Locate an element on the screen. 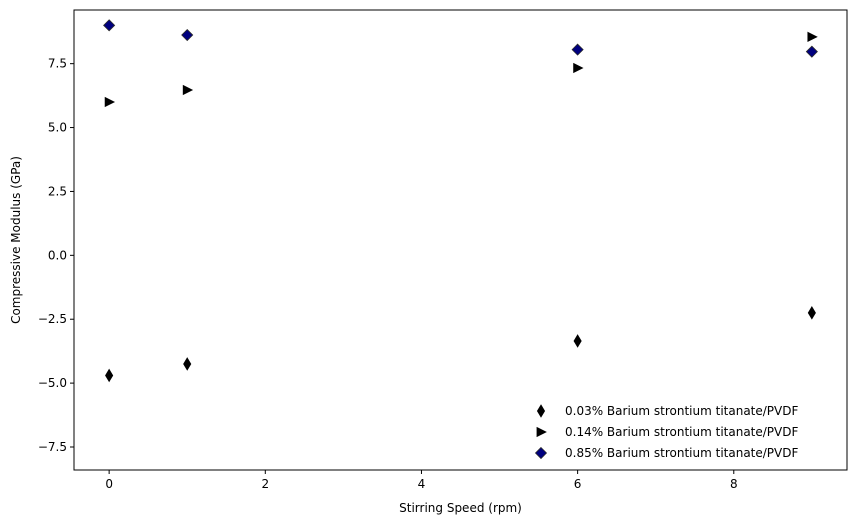 This screenshot has width=857, height=525. y-tick-label: −7.5 is located at coordinates (52, 447).